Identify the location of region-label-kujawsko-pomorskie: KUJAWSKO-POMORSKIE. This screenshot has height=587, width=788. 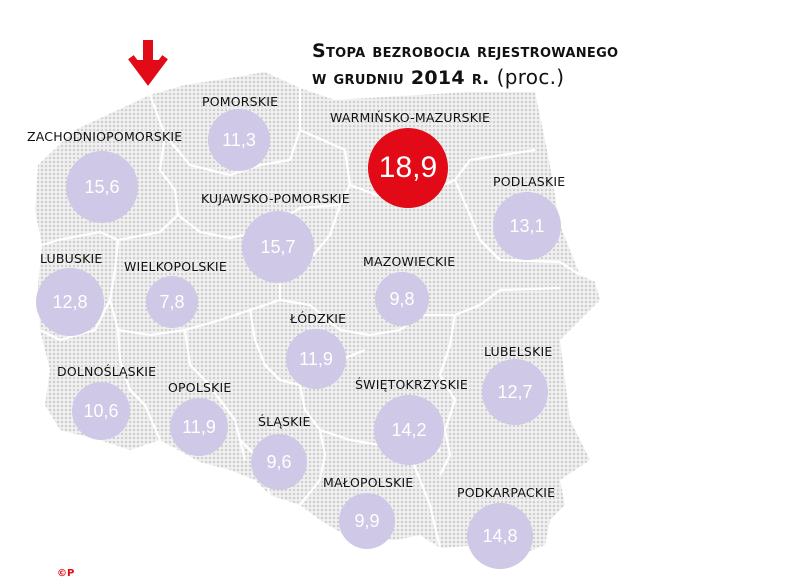
(275, 198).